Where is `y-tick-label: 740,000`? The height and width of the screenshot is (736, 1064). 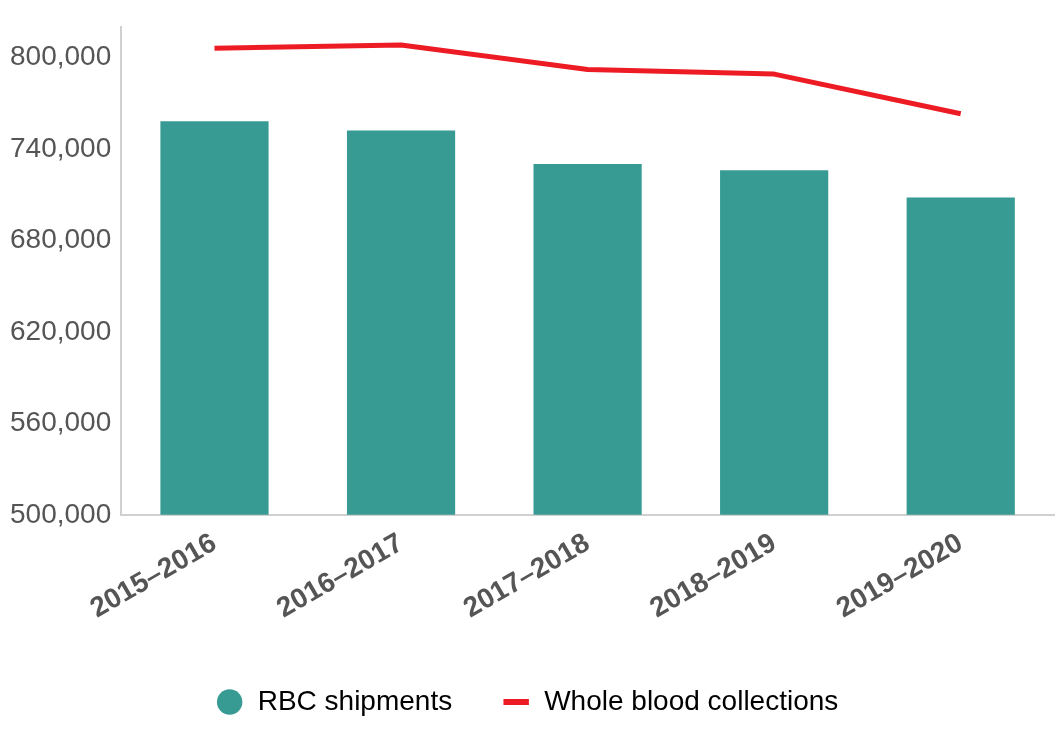 y-tick-label: 740,000 is located at coordinates (60, 147).